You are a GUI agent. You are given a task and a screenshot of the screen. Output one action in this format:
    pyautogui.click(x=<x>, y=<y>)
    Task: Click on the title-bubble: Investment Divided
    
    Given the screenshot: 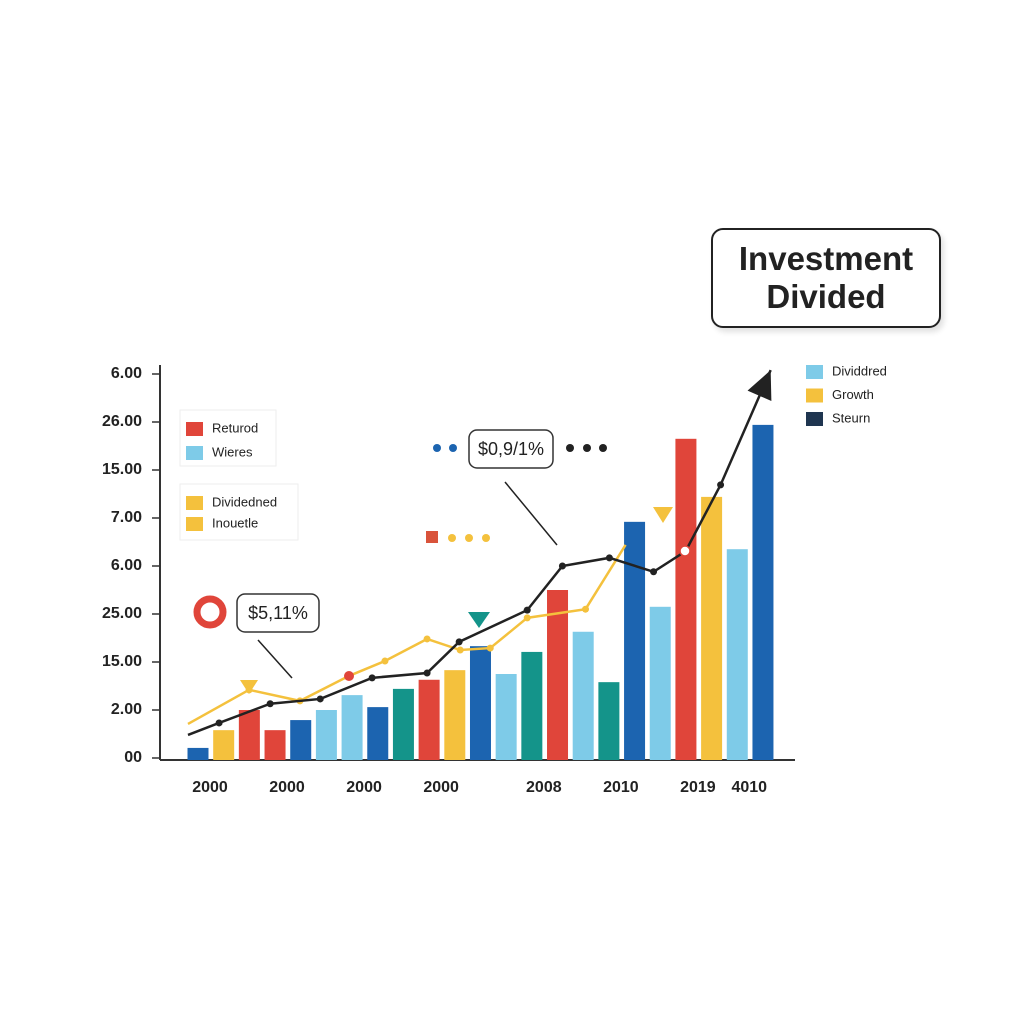 What is the action you would take?
    pyautogui.click(x=826, y=278)
    